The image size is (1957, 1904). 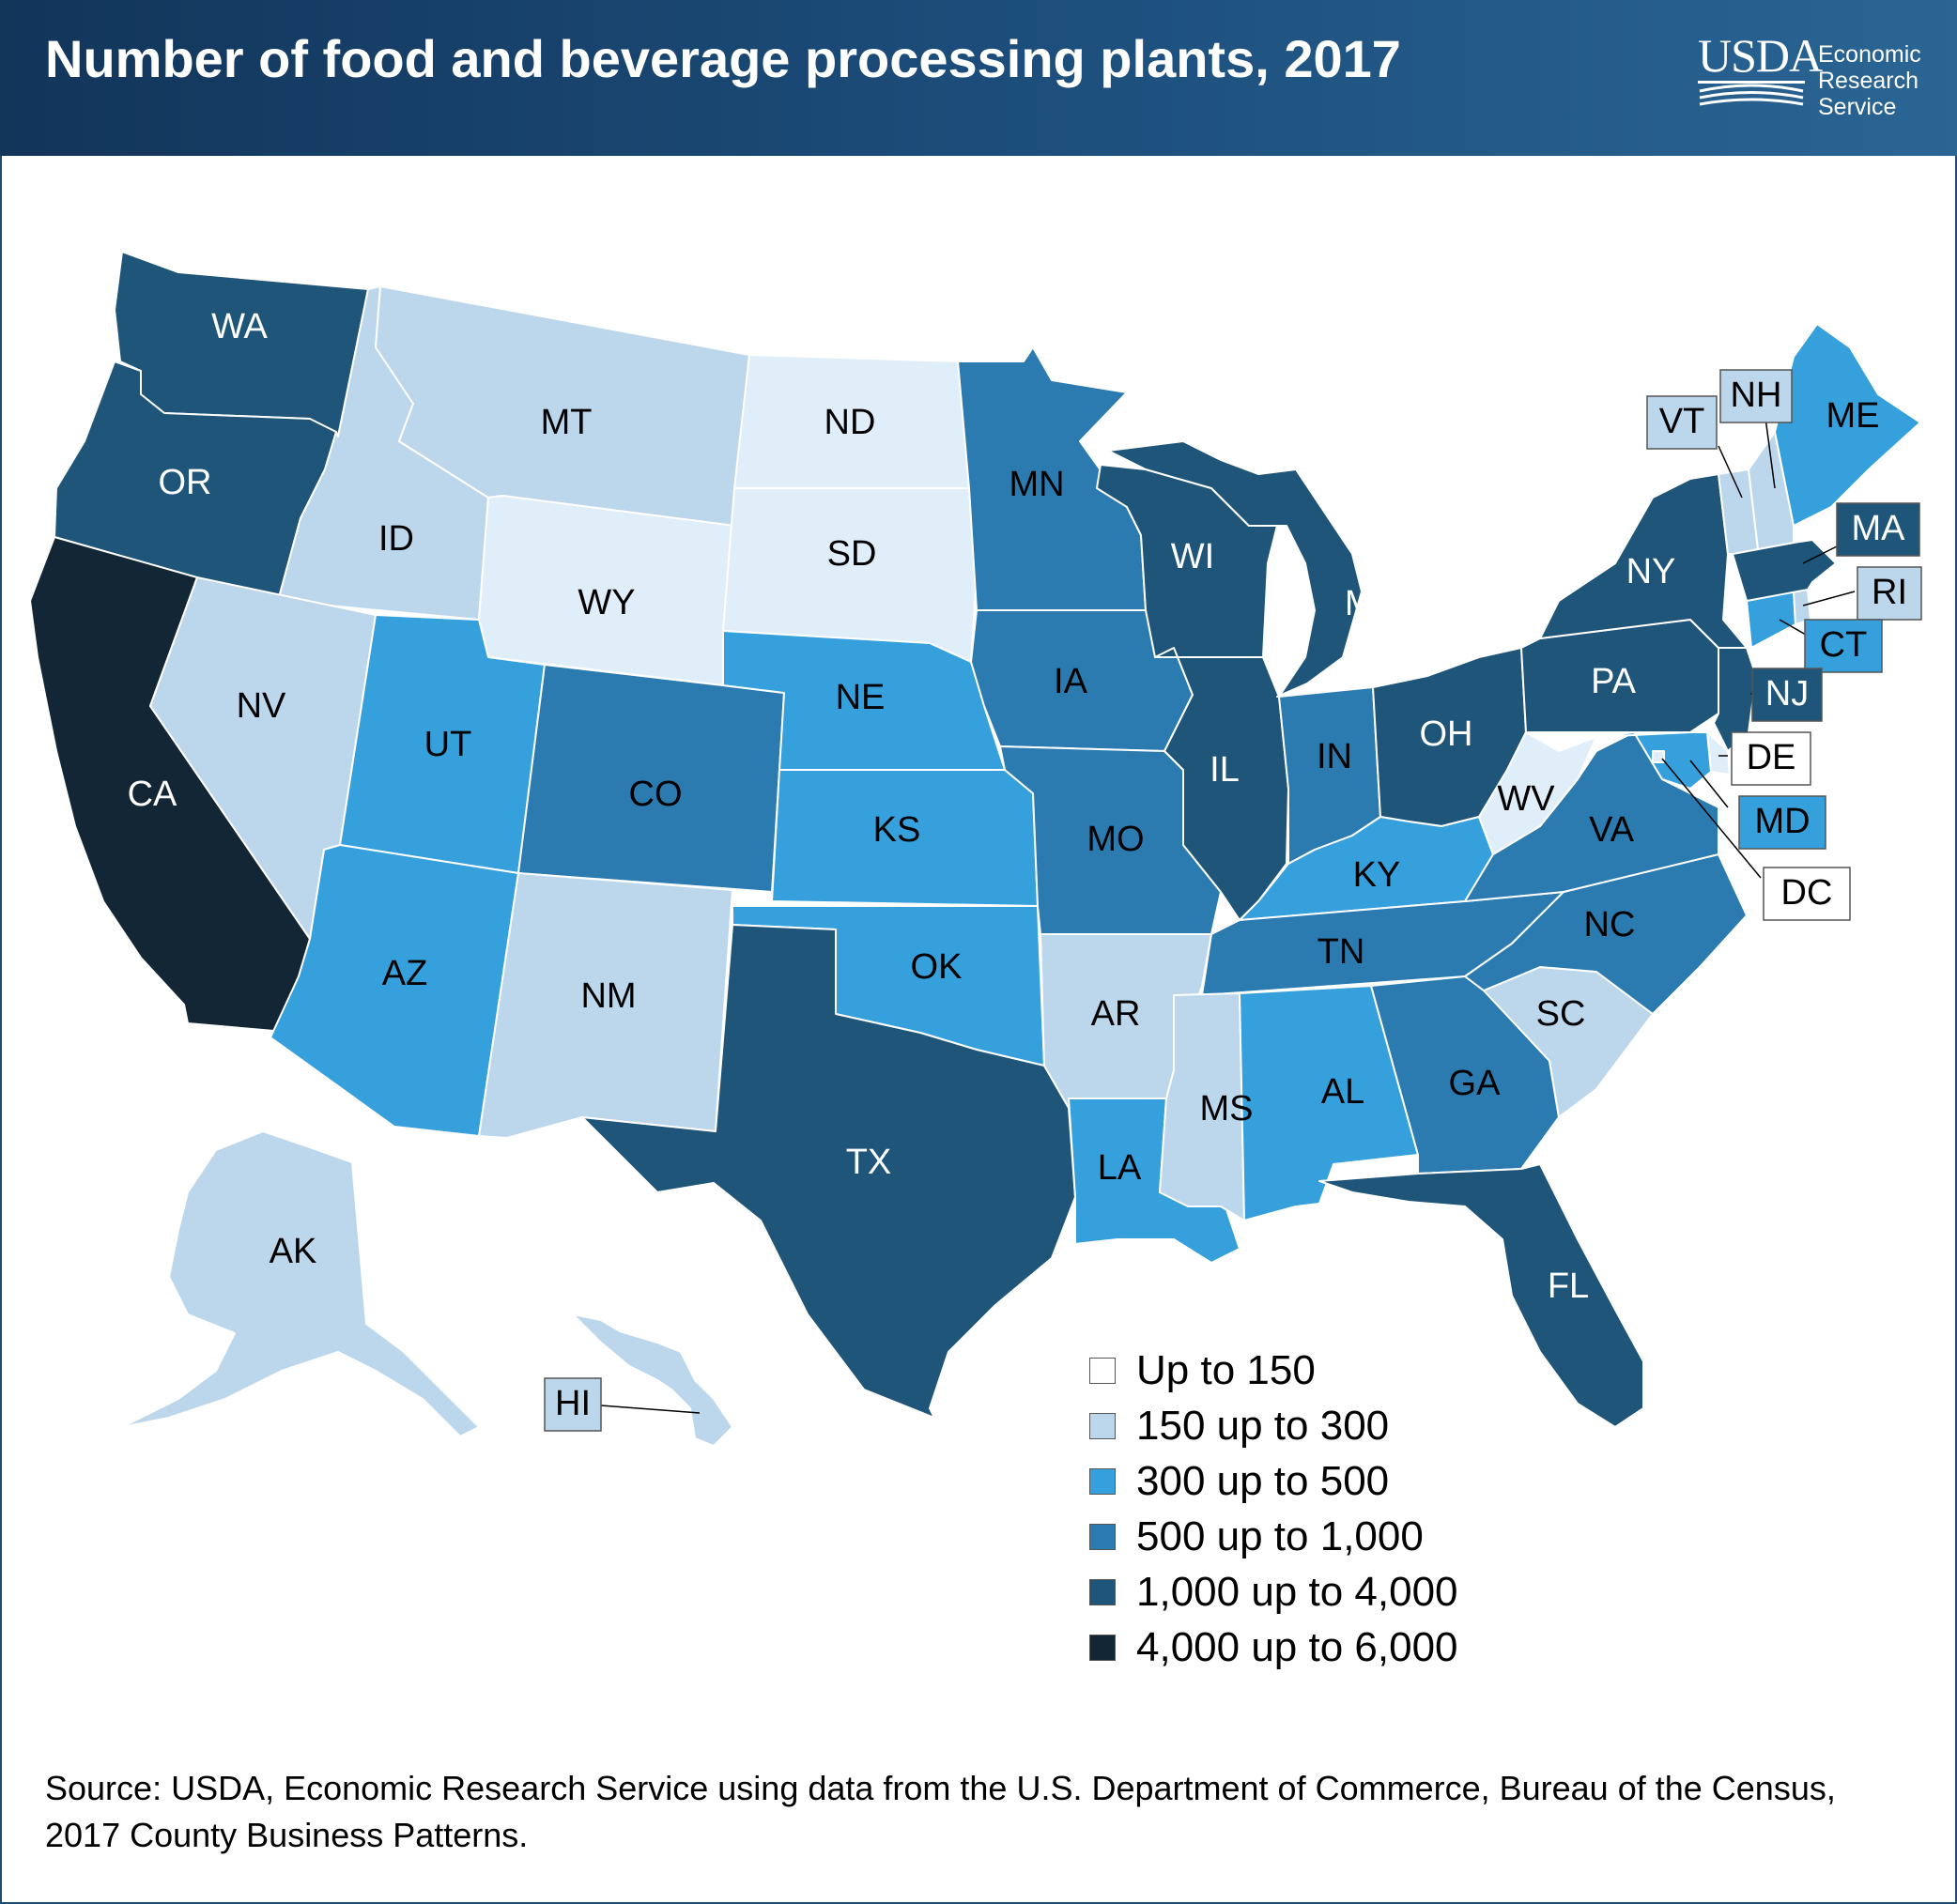 I want to click on state-label-ks: KS, so click(x=897, y=830).